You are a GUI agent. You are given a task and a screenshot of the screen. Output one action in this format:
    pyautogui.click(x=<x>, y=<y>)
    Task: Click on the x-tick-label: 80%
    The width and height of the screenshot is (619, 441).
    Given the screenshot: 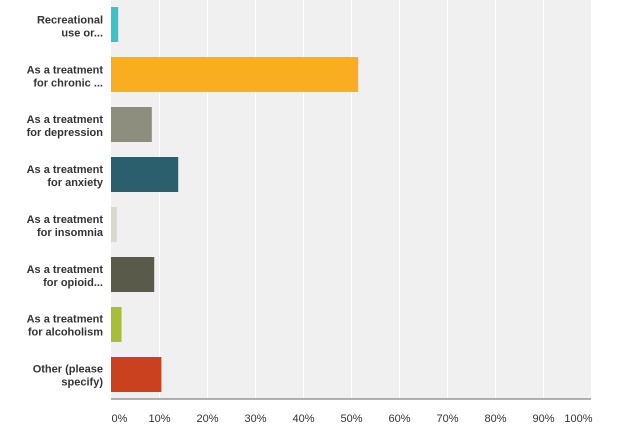 What is the action you would take?
    pyautogui.click(x=495, y=419)
    